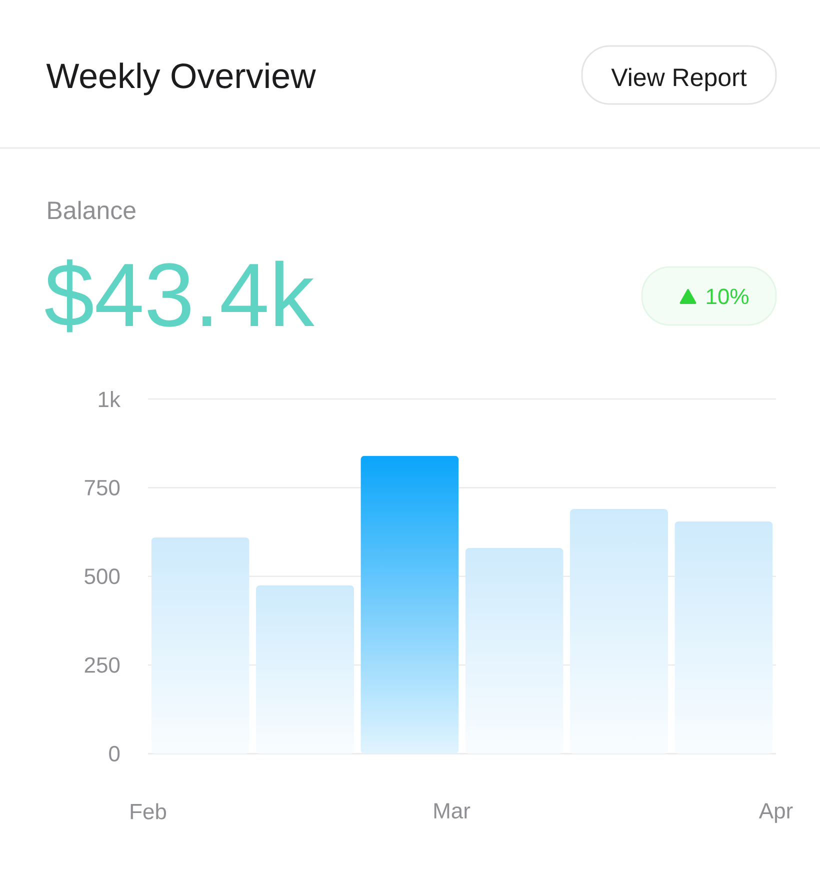 The image size is (820, 873). Describe the element at coordinates (92, 210) in the screenshot. I see `text: Balance` at that location.